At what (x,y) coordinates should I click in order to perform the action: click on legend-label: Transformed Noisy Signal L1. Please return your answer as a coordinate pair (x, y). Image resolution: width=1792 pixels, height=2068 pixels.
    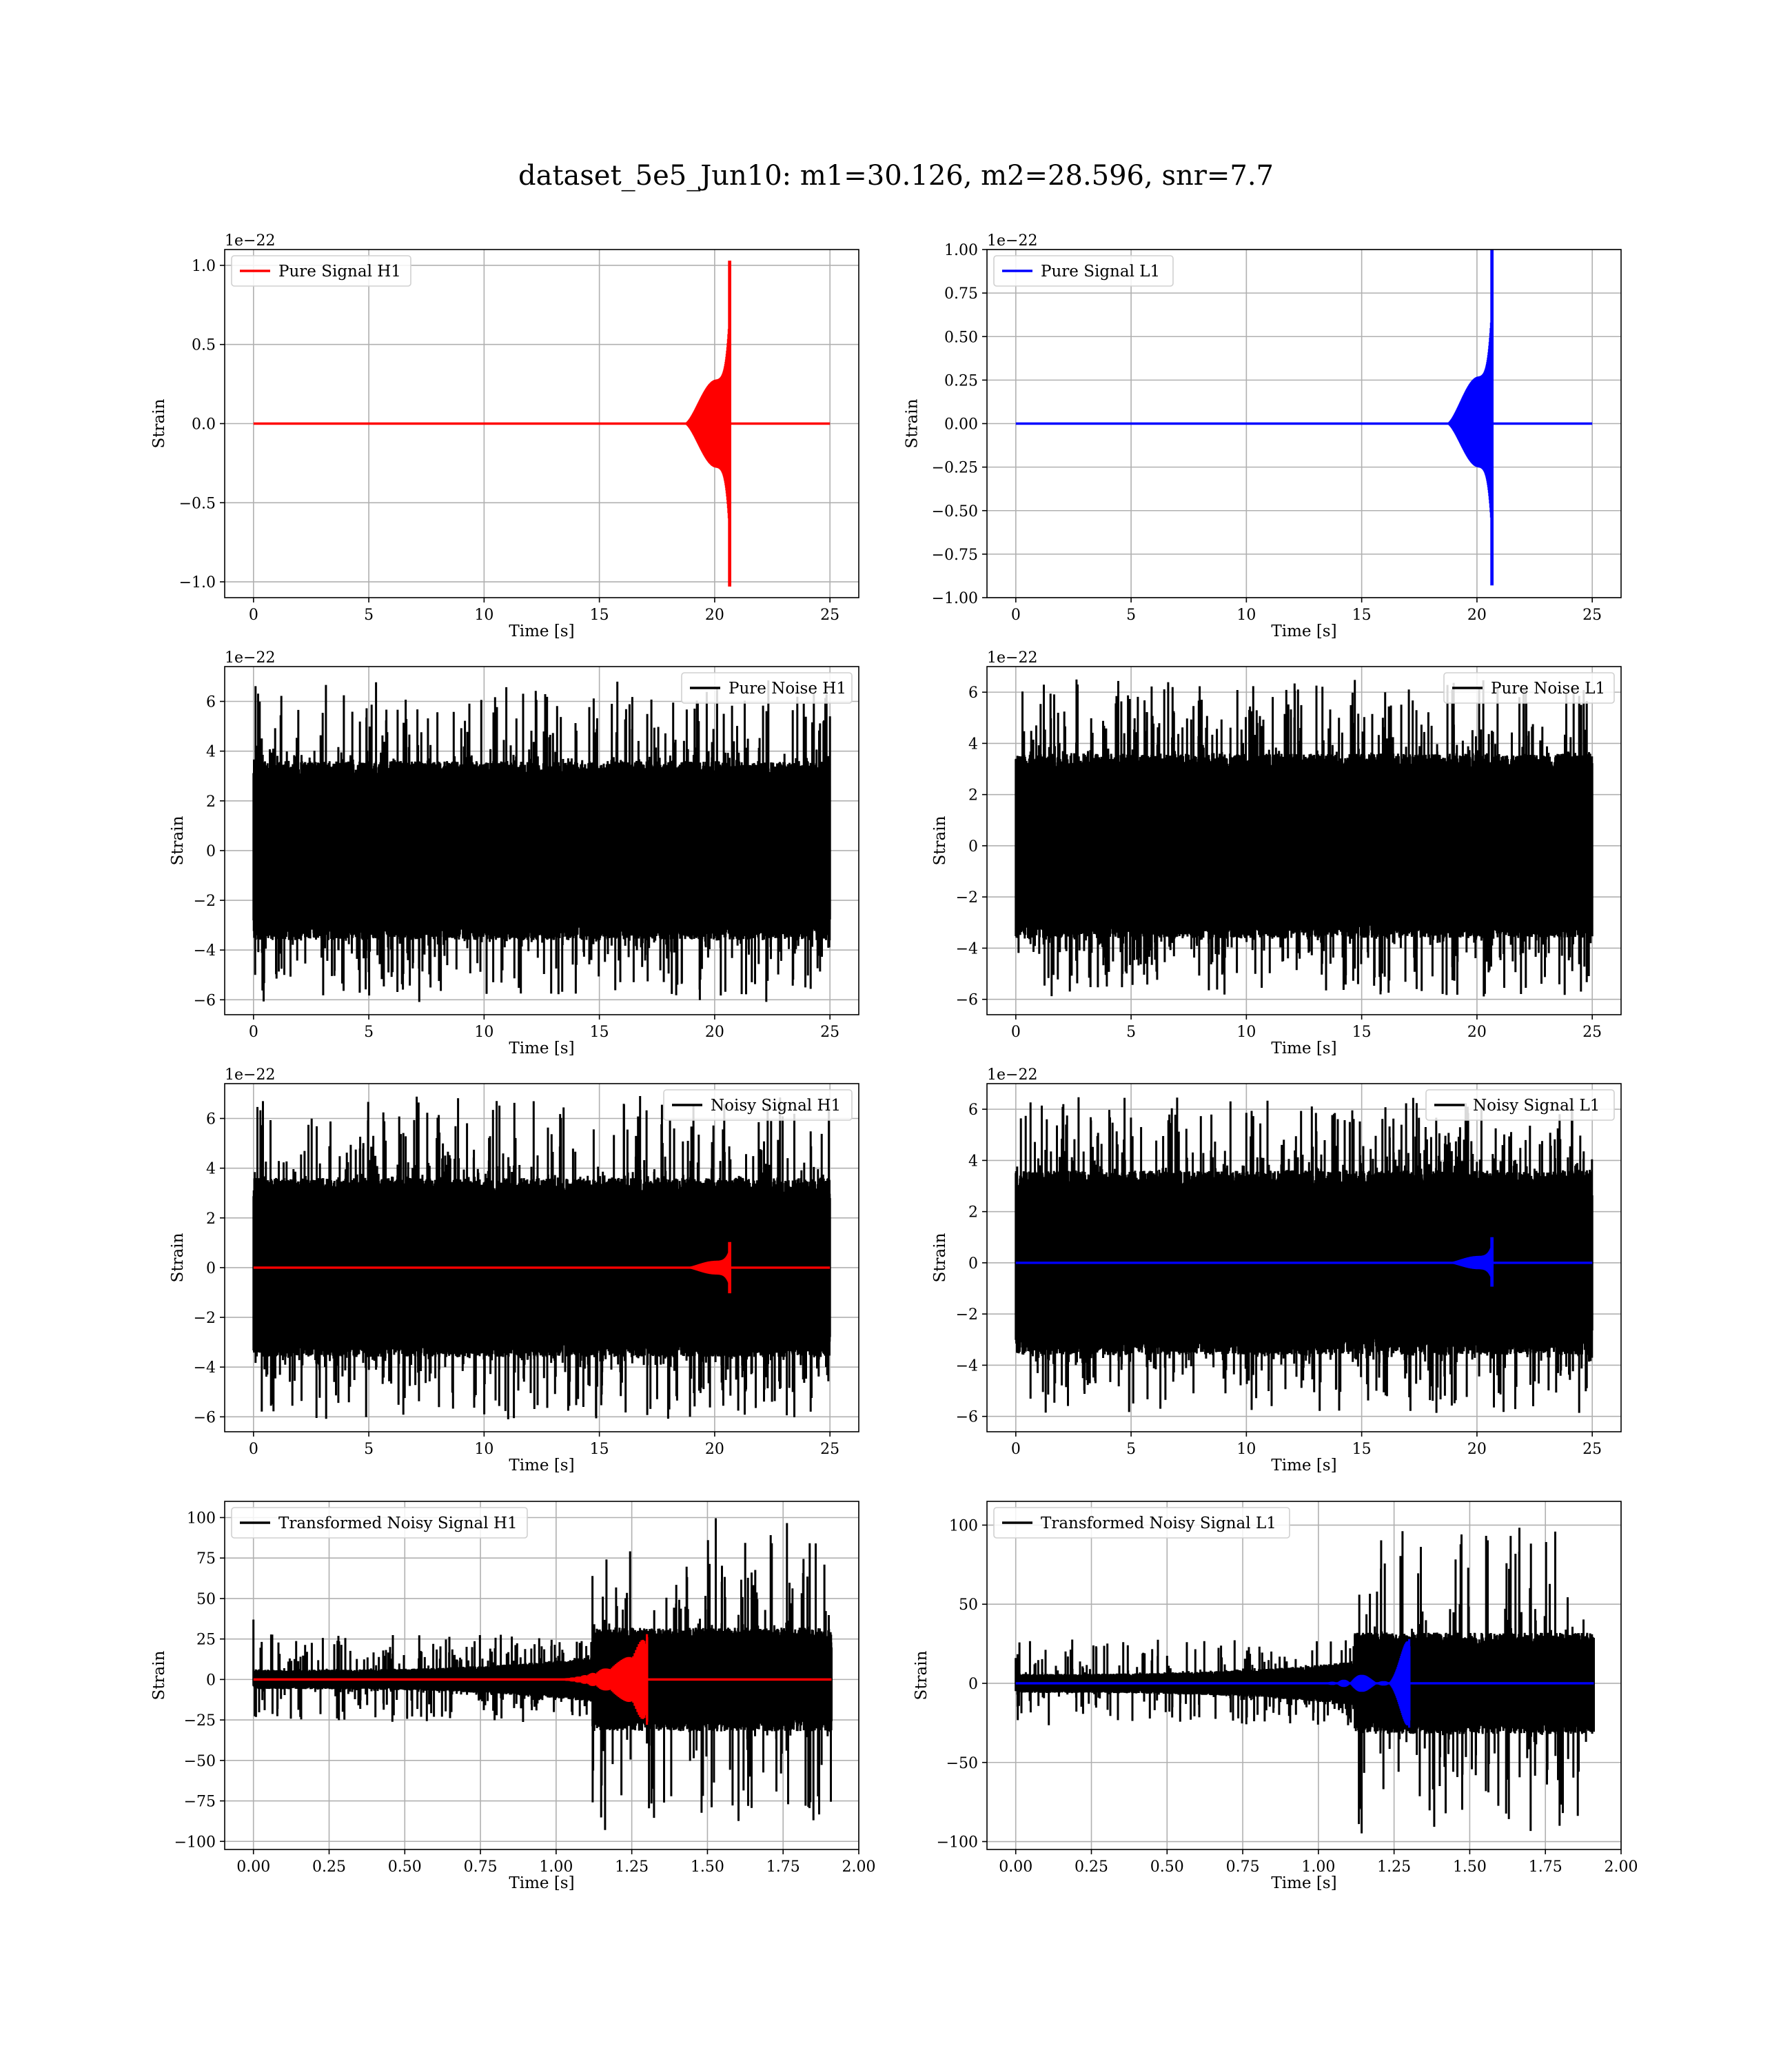
    Looking at the image, I should click on (1158, 1523).